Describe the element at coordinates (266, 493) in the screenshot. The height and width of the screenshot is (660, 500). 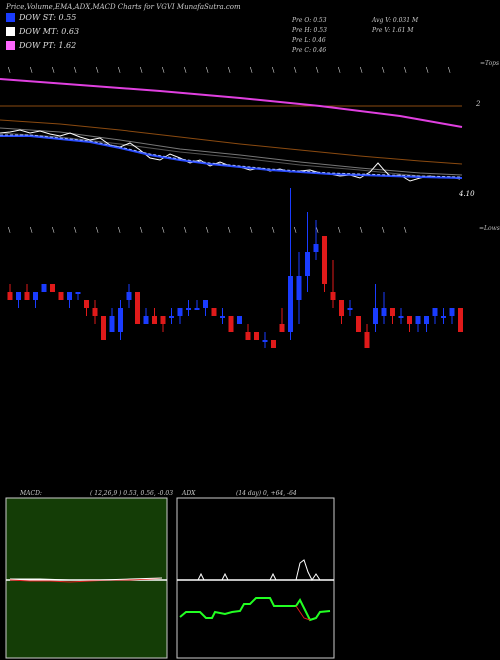
I see `adx-params: (14 day) 0, +64, -64` at that location.